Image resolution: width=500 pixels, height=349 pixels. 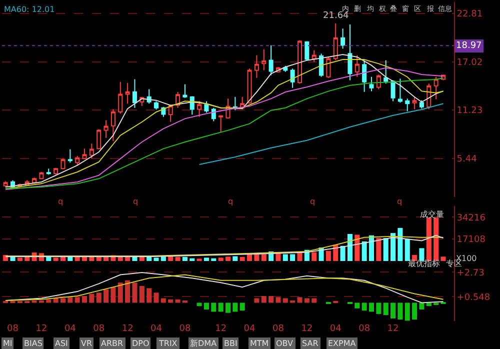 I want to click on y-tick-label: +0.548, so click(x=473, y=297).